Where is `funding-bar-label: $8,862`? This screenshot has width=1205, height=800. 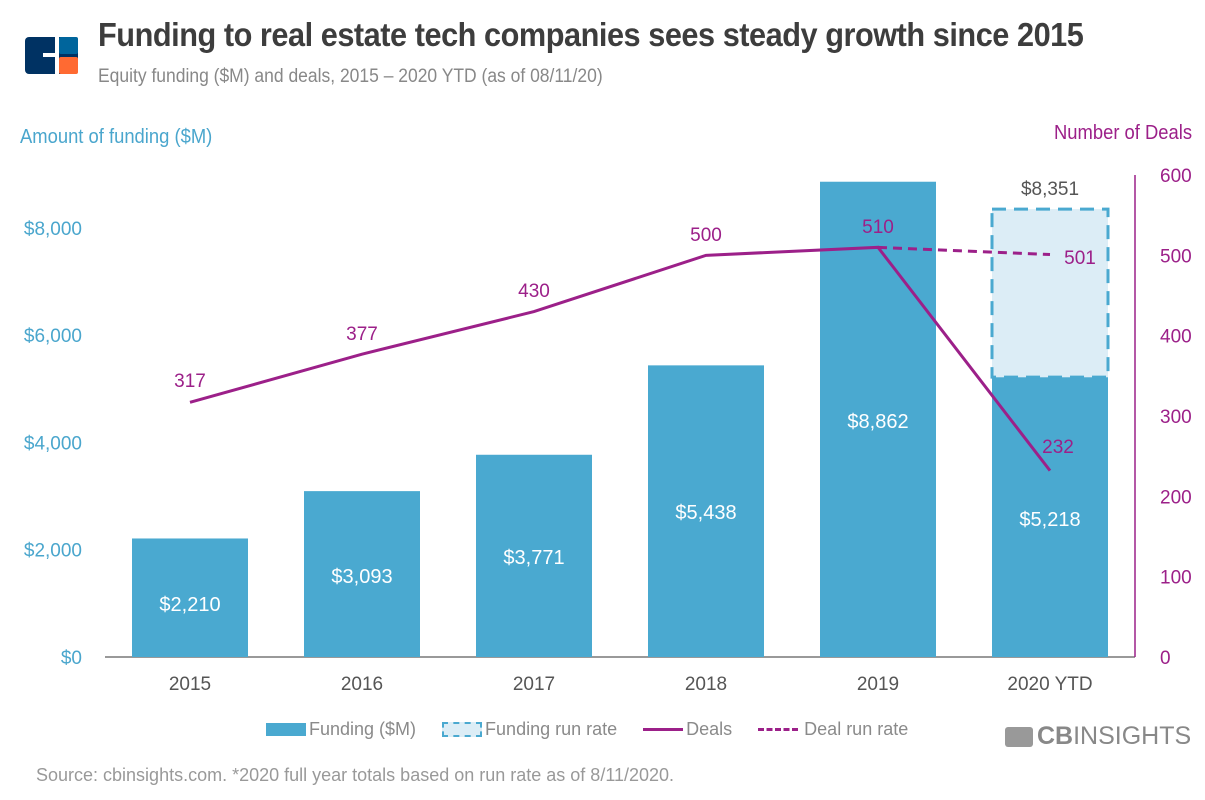 funding-bar-label: $8,862 is located at coordinates (877, 422).